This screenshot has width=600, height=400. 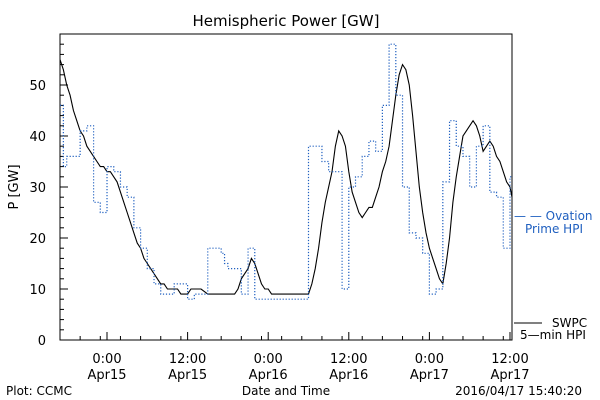 What do you see at coordinates (42, 341) in the screenshot?
I see `y-tick-label: 0` at bounding box center [42, 341].